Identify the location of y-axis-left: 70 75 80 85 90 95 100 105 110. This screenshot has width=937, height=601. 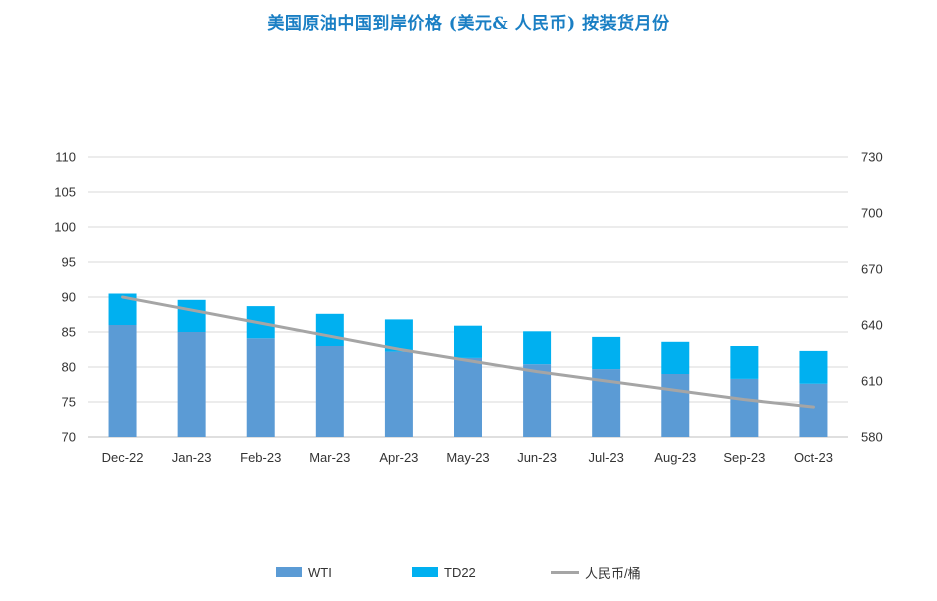
(65, 297).